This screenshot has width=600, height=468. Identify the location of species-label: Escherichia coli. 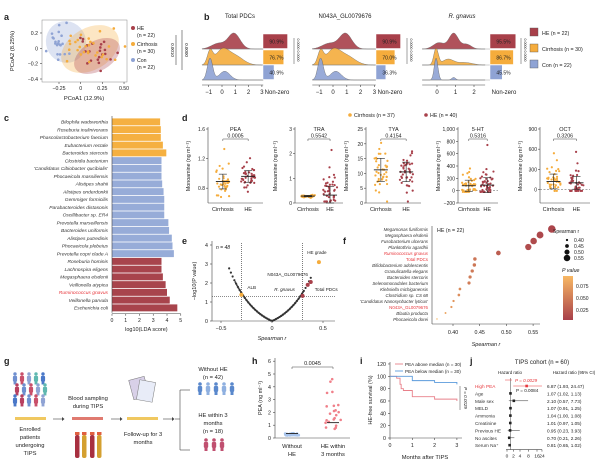
(91, 309).